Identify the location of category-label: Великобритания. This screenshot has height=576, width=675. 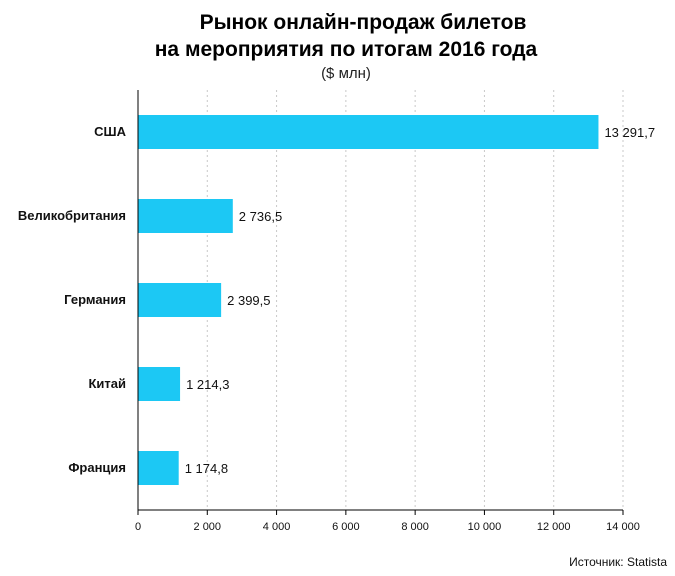
(72, 215).